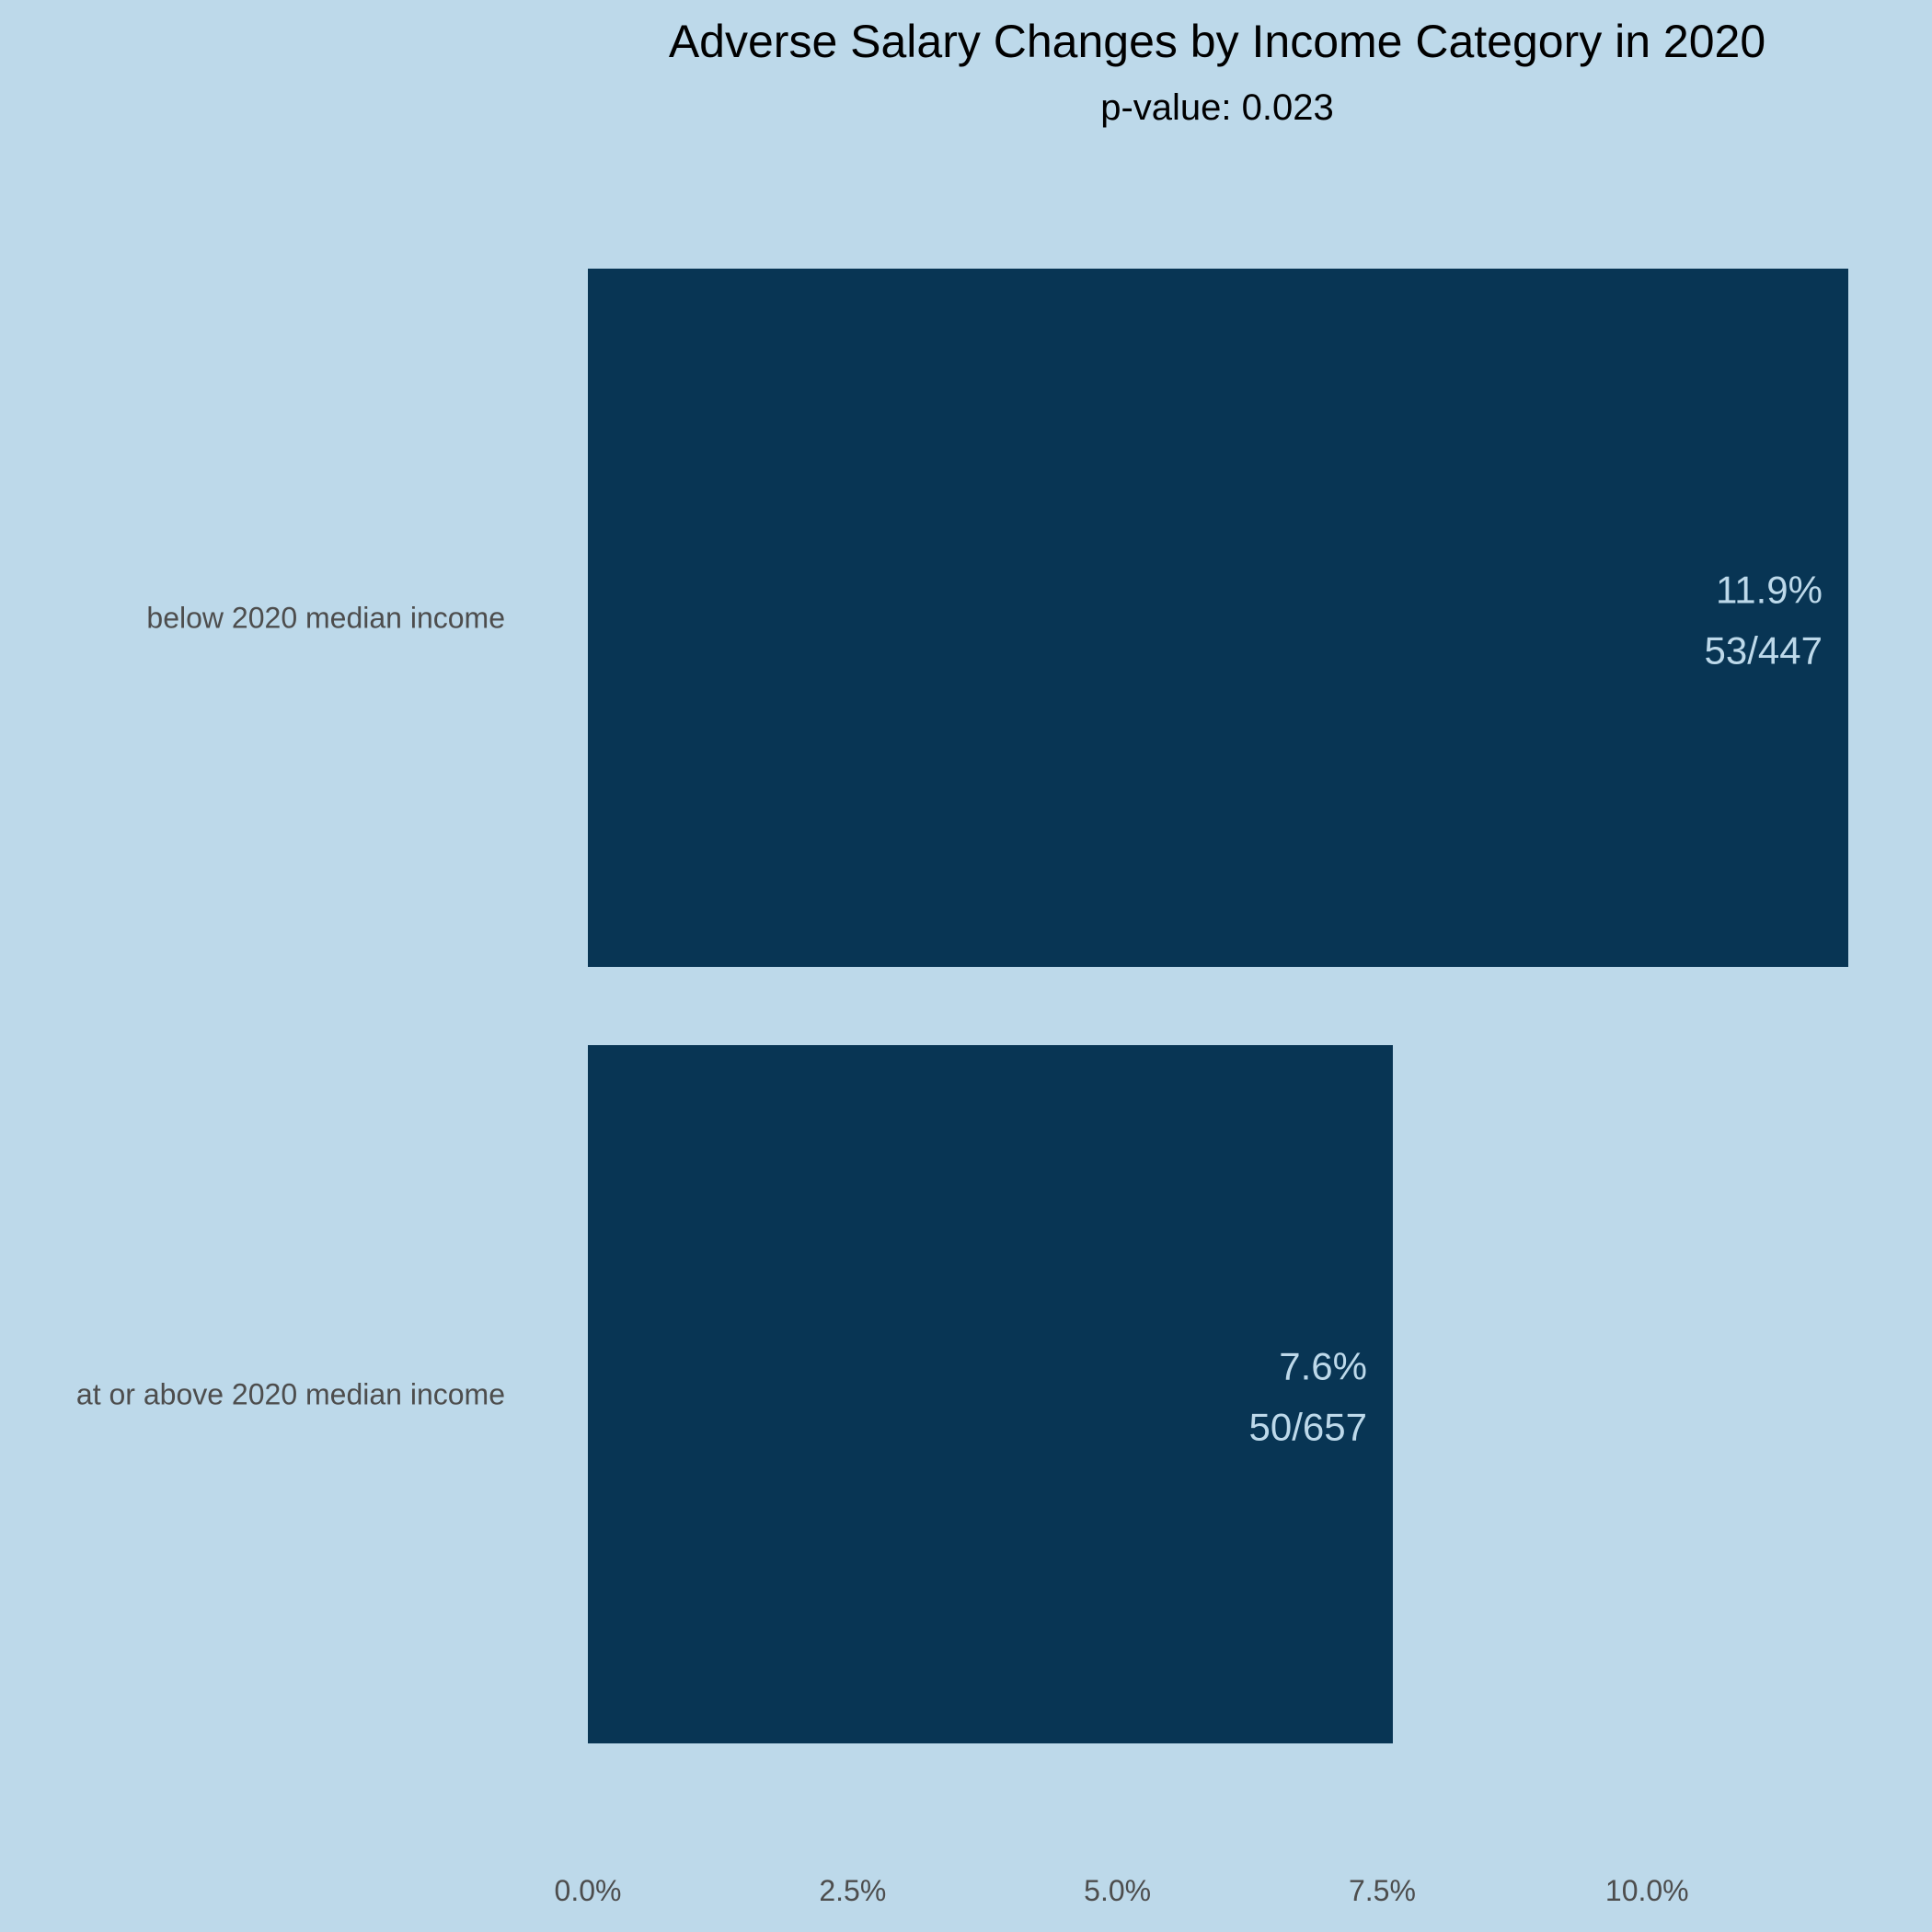  Describe the element at coordinates (1307, 1427) in the screenshot. I see `count-label-1: 50/657` at that location.